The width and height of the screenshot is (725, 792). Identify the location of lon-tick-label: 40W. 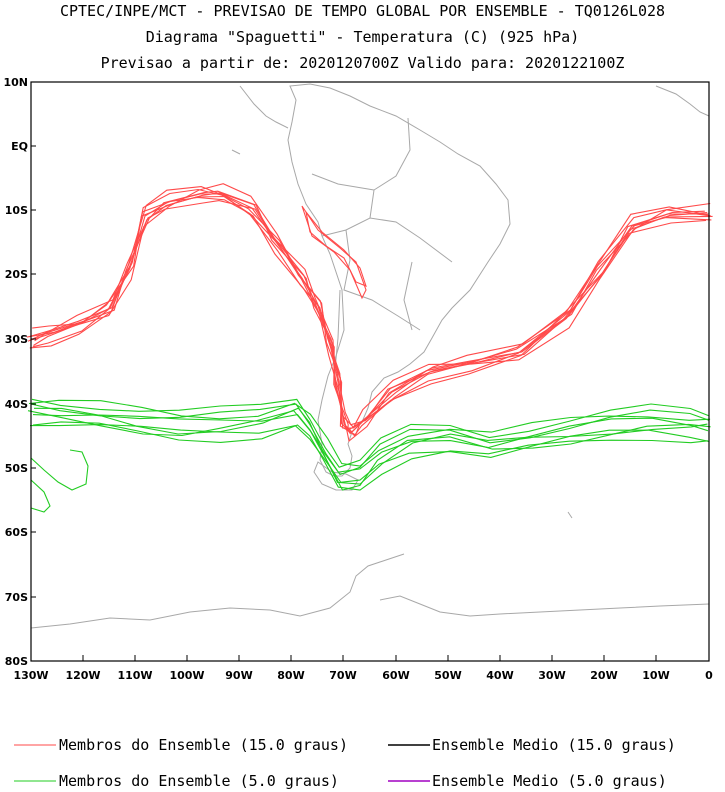
(499, 675).